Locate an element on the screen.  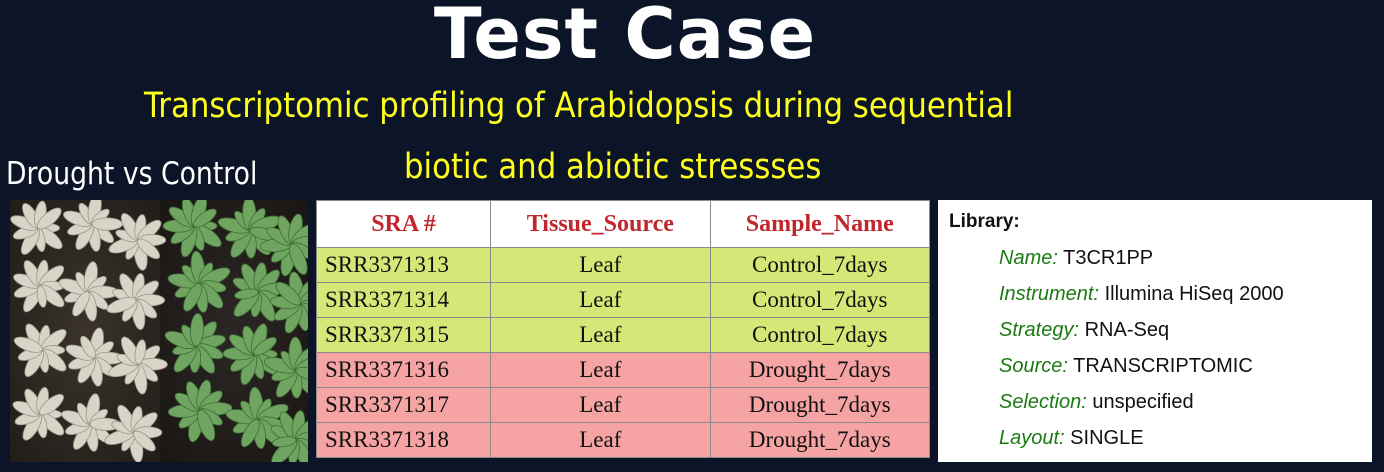
table-row: SRR3371315 Leaf Control_7days is located at coordinates (623, 335).